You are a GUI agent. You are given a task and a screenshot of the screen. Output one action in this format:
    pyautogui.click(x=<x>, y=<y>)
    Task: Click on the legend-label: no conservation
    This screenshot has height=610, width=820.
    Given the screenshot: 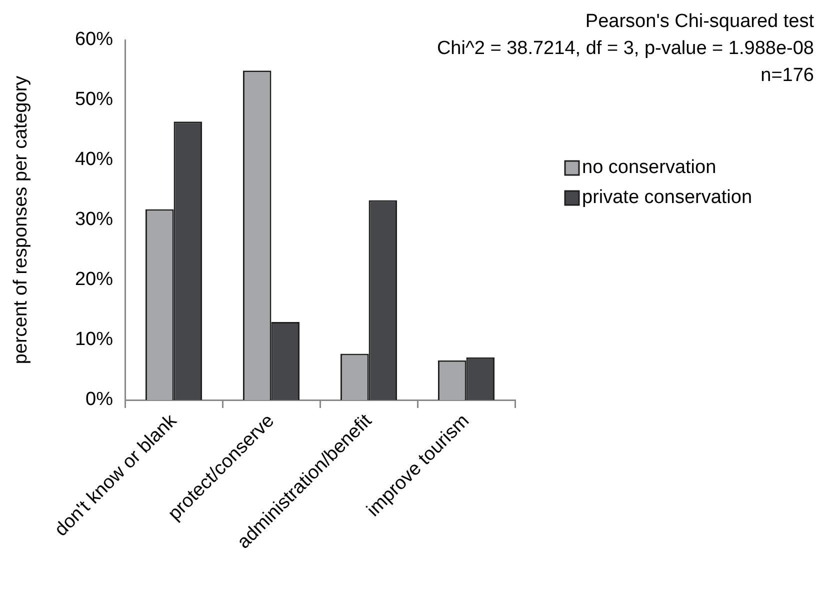 What is the action you would take?
    pyautogui.click(x=649, y=167)
    